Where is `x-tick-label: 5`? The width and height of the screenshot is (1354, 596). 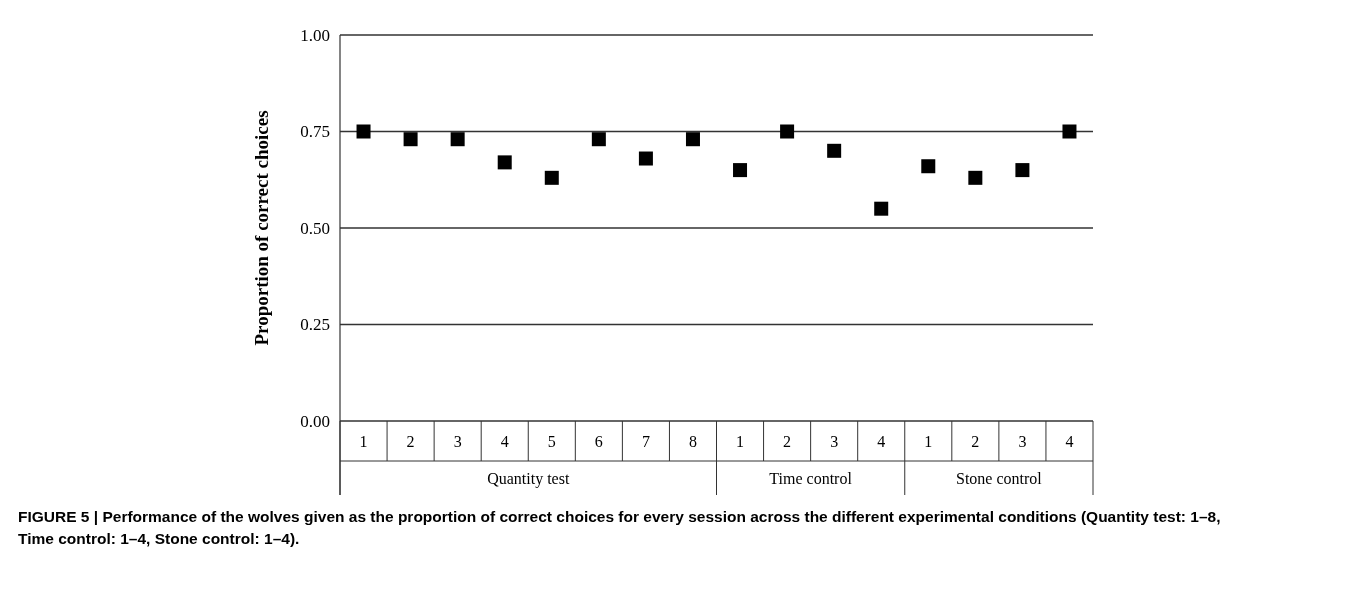 x-tick-label: 5 is located at coordinates (551, 441).